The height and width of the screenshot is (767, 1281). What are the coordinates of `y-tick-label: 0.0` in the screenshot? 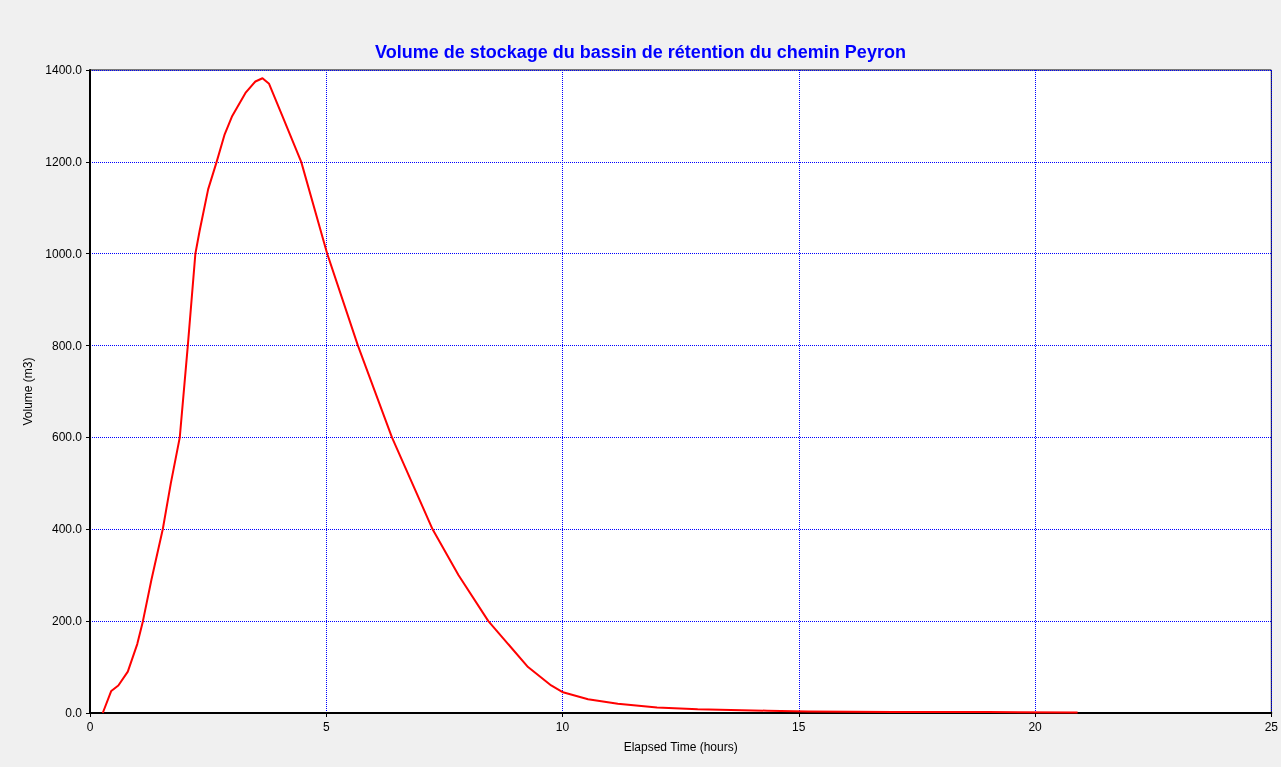 It's located at (74, 713).